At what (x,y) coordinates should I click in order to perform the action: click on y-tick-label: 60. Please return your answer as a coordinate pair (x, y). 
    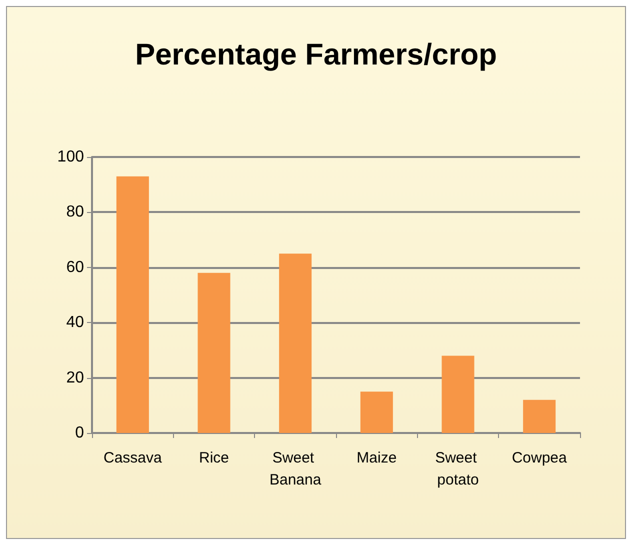
    Looking at the image, I should click on (75, 267).